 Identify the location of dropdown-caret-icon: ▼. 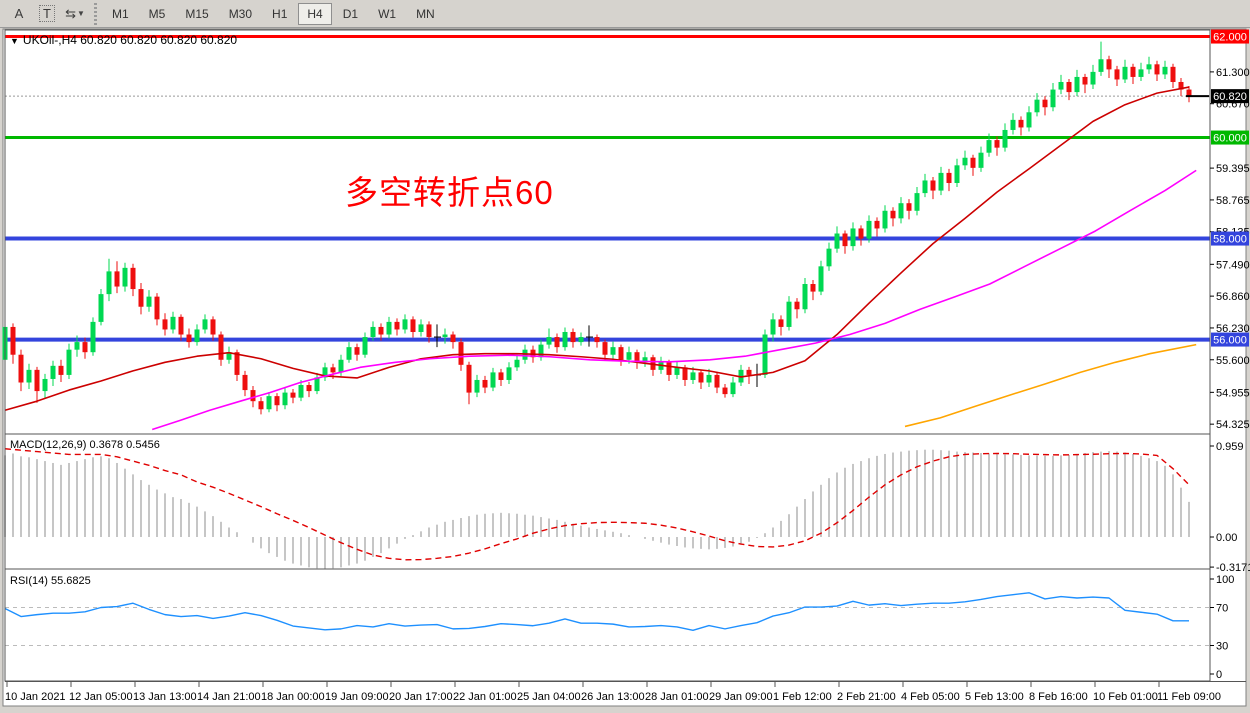
(80, 13).